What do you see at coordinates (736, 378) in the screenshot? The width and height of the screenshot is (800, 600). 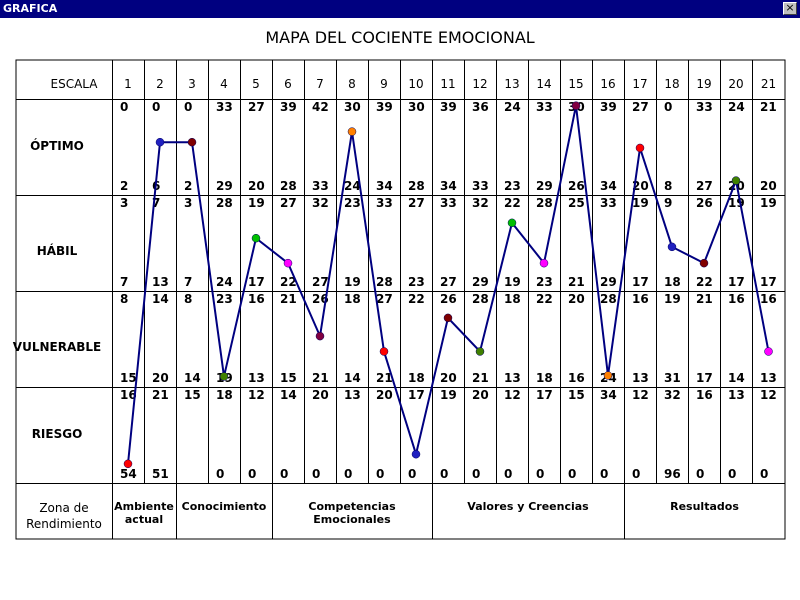 I see `band-bottom-value: 14` at bounding box center [736, 378].